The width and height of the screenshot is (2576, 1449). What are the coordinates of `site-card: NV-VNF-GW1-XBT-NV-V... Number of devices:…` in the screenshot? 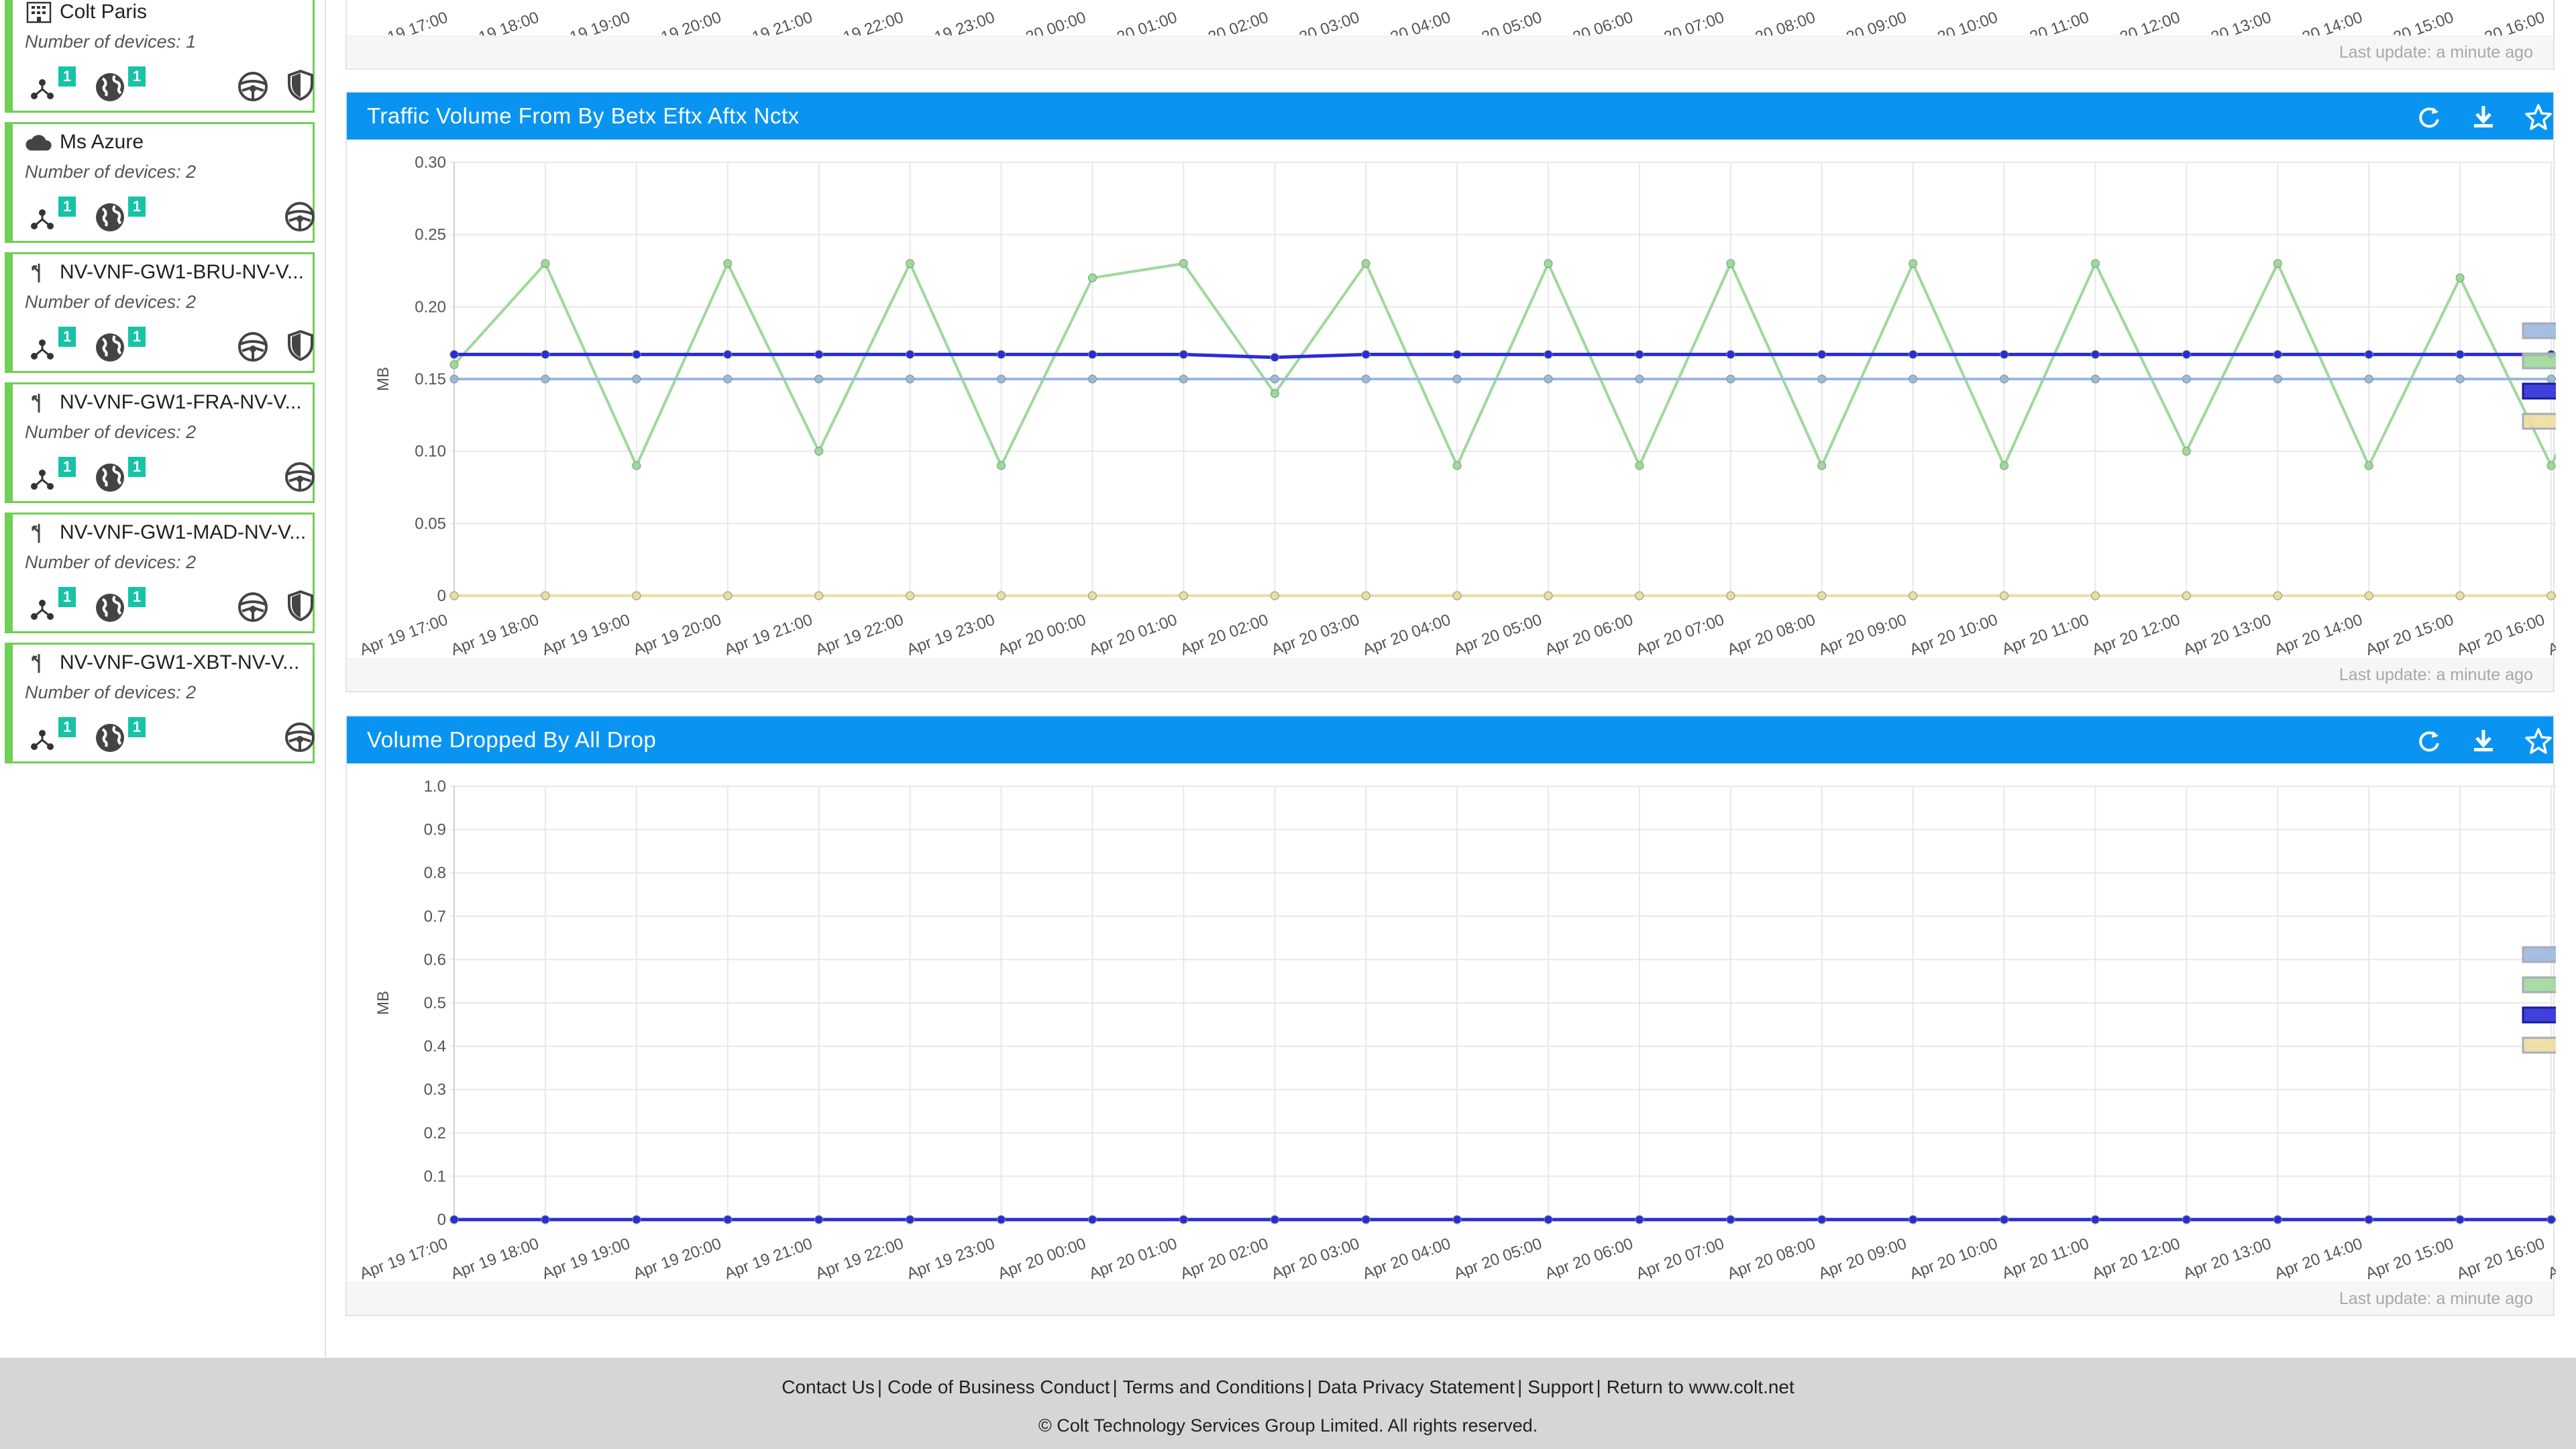 It's located at (160, 703).